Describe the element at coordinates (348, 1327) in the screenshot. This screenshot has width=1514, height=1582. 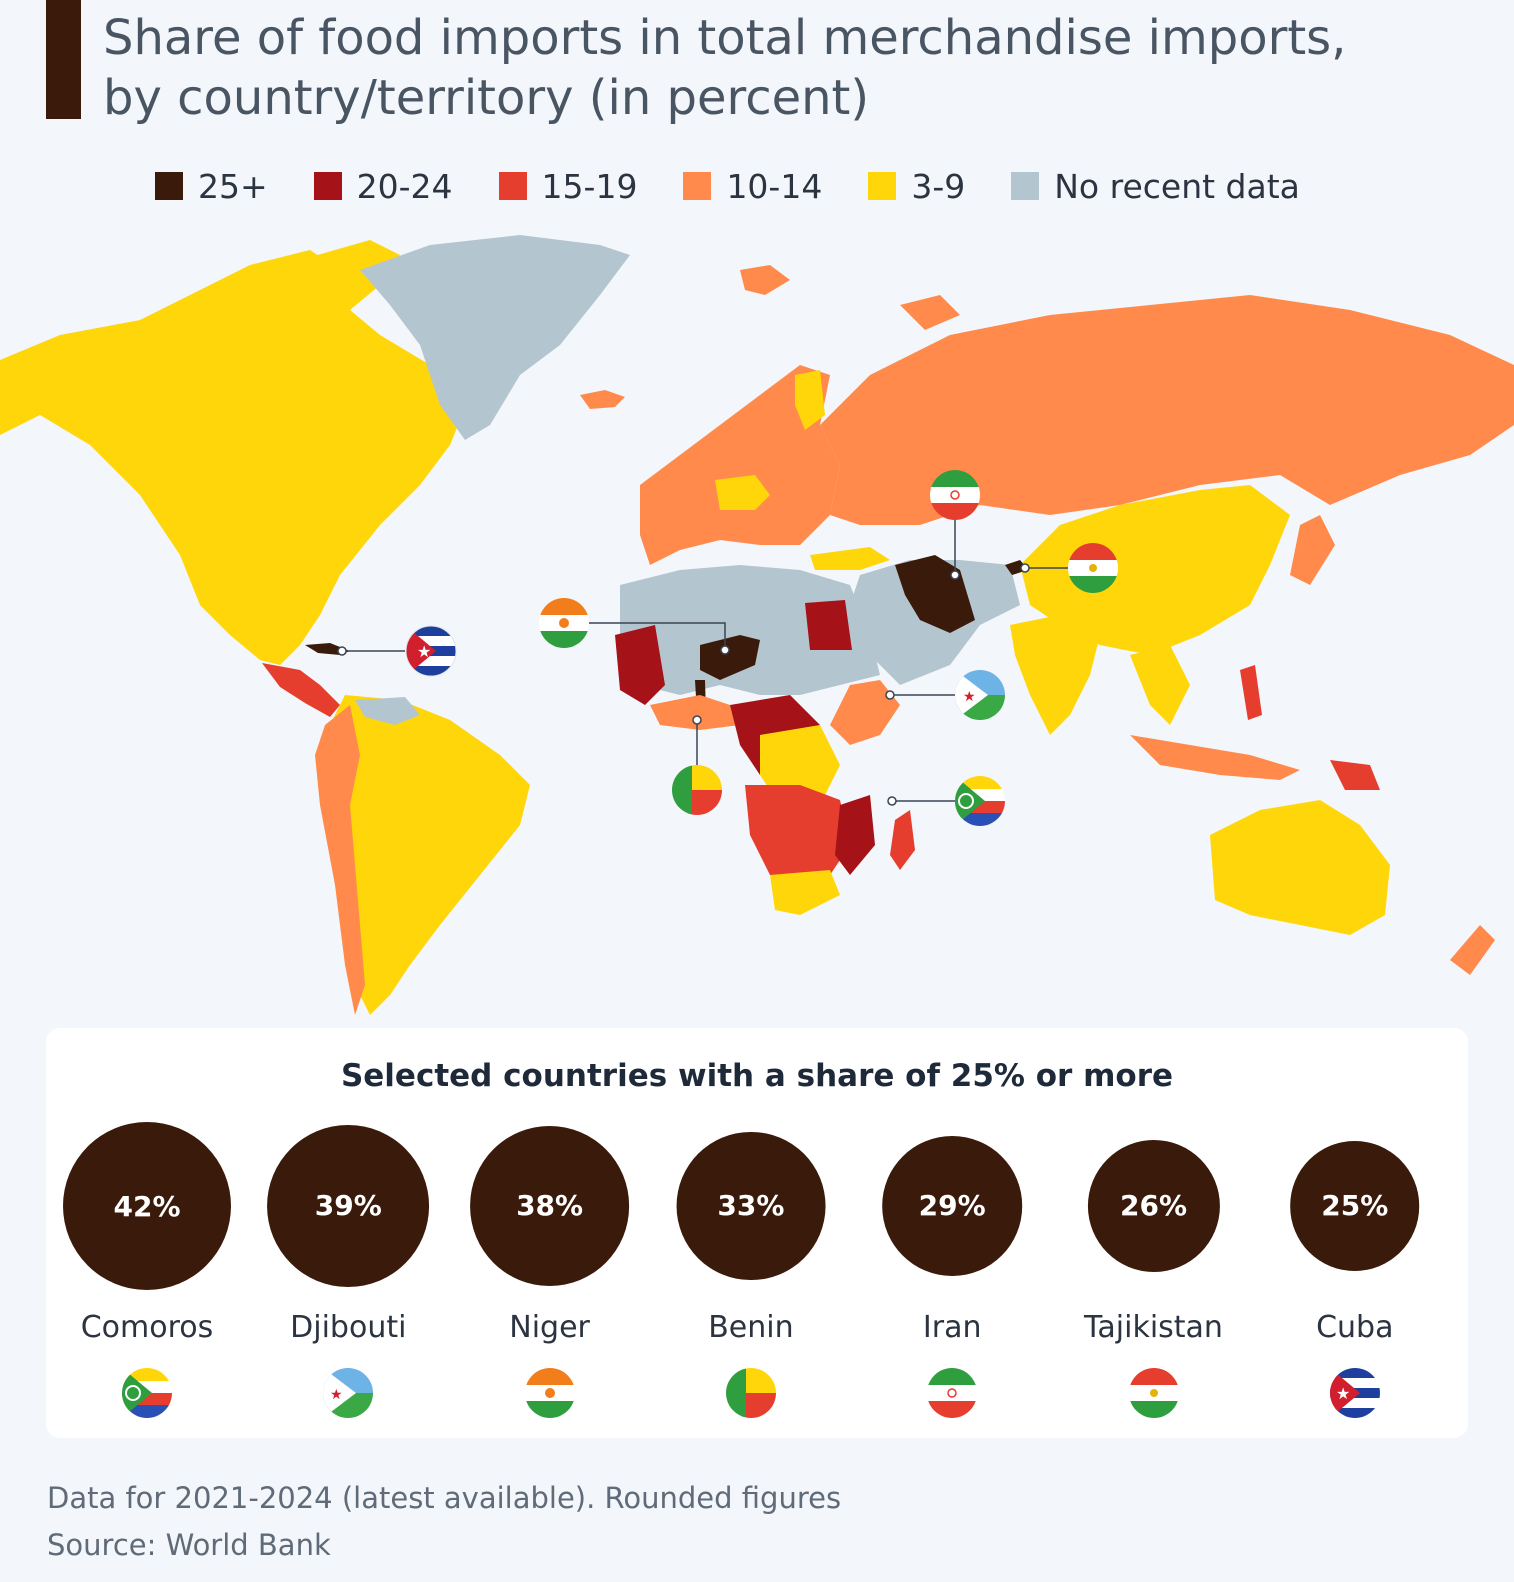
I see `country-name: Djibouti` at that location.